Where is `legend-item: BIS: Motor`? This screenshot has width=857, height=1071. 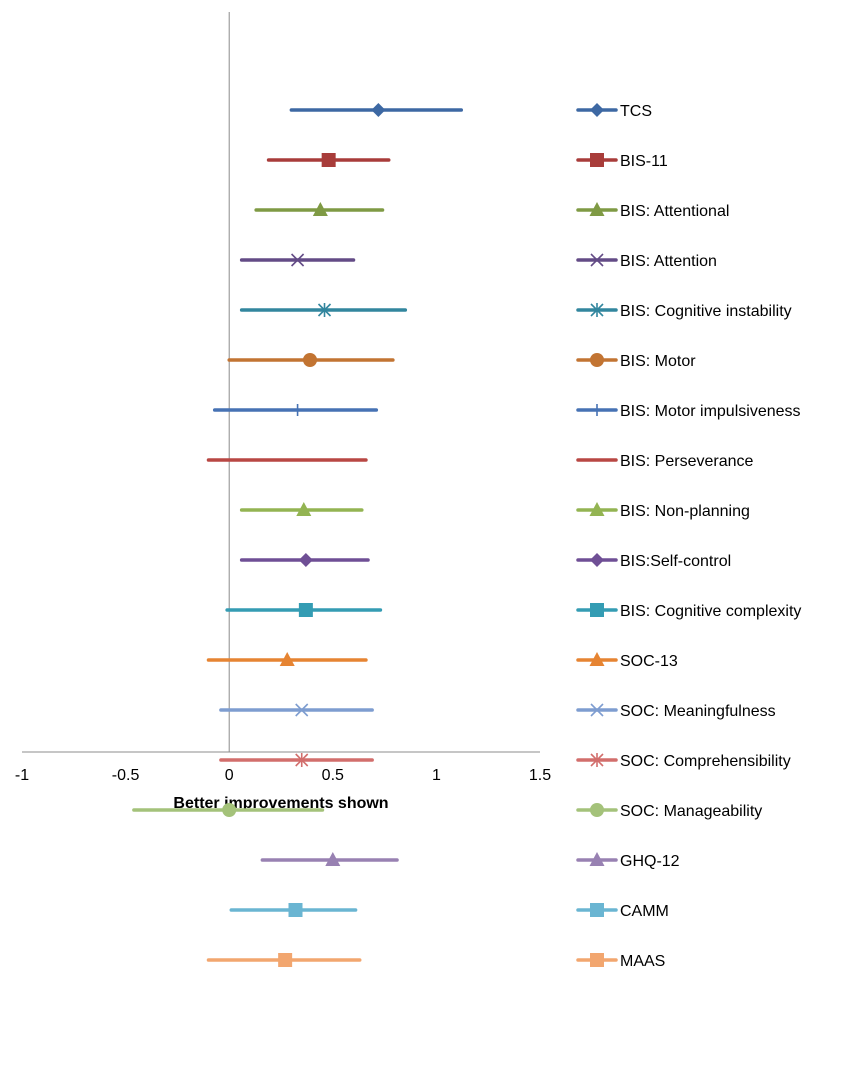 legend-item: BIS: Motor is located at coordinates (636, 361).